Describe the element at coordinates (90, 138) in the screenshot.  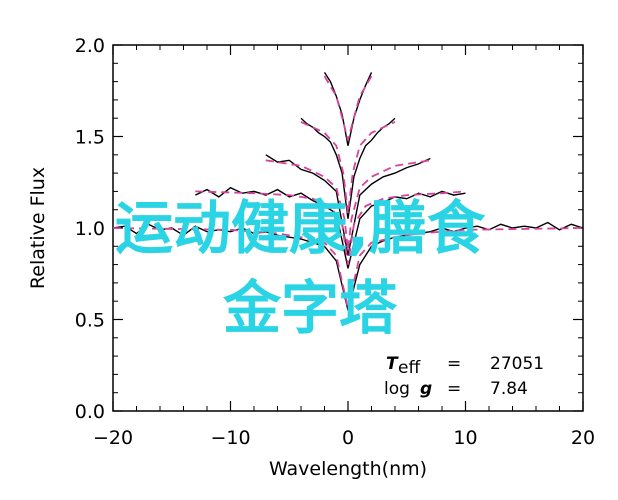
I see `y-tick-label: 1.5` at that location.